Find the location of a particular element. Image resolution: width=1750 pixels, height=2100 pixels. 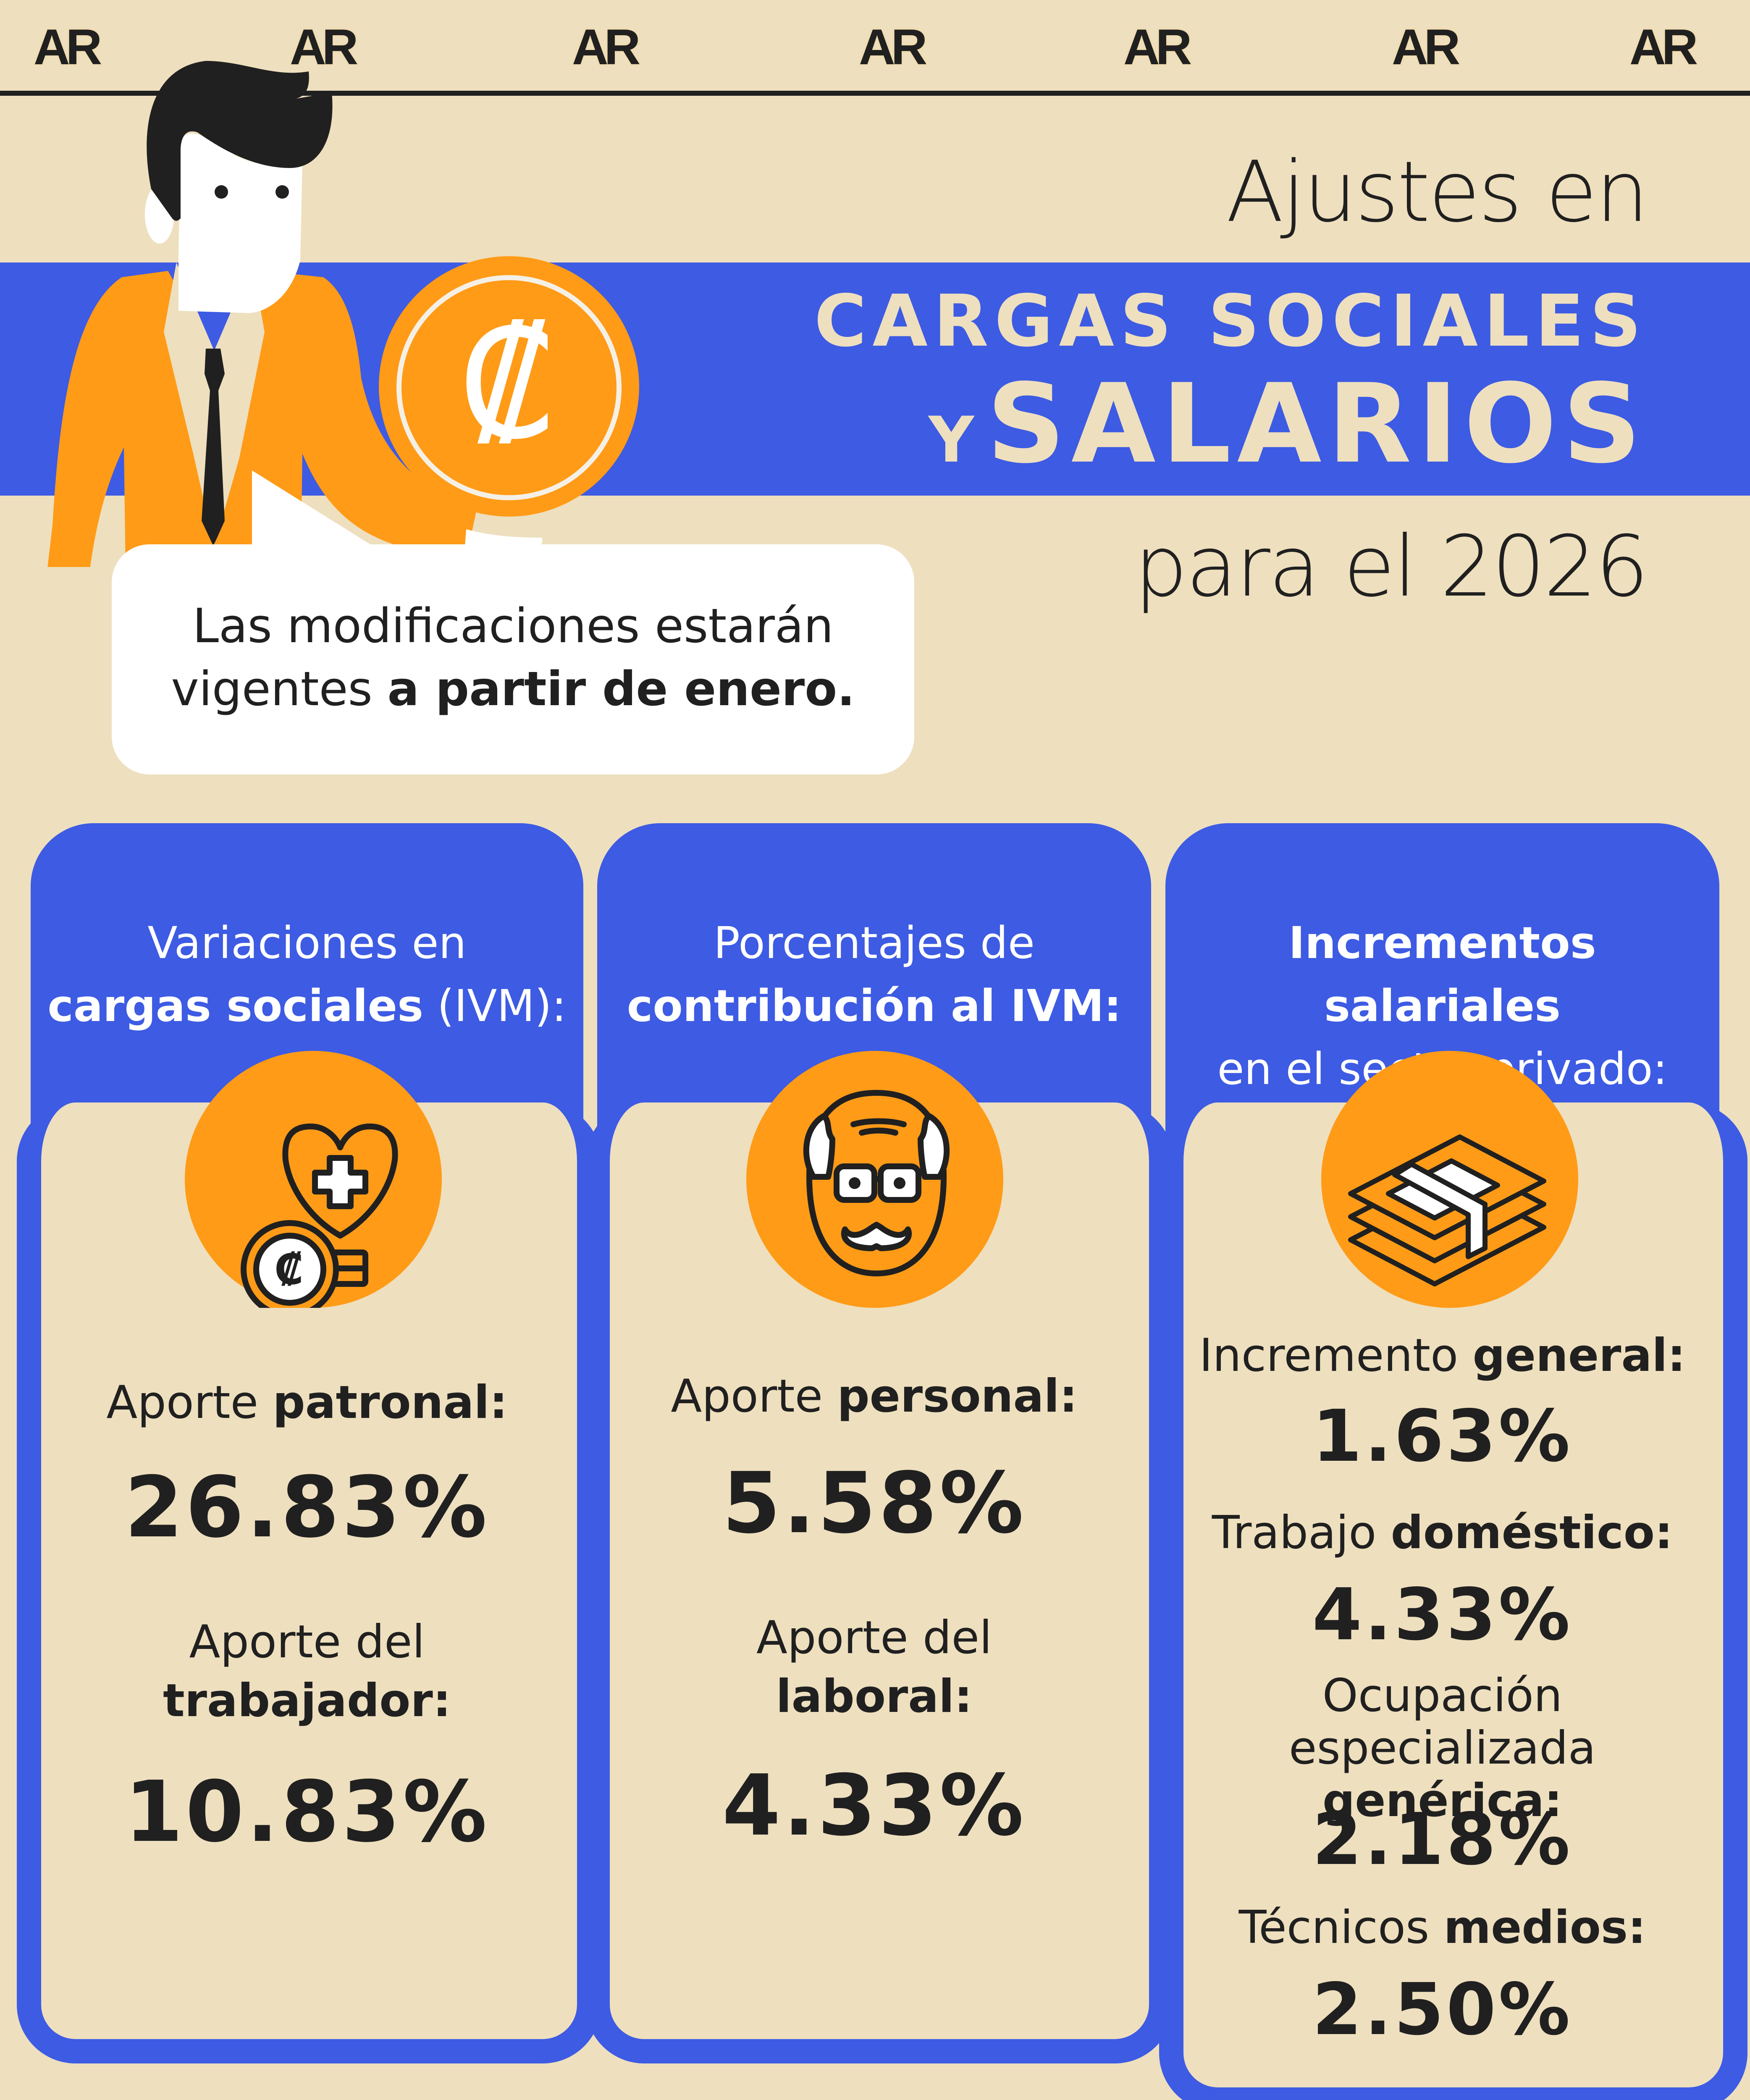

col2-value-laboral: 4.33% is located at coordinates (874, 1806).